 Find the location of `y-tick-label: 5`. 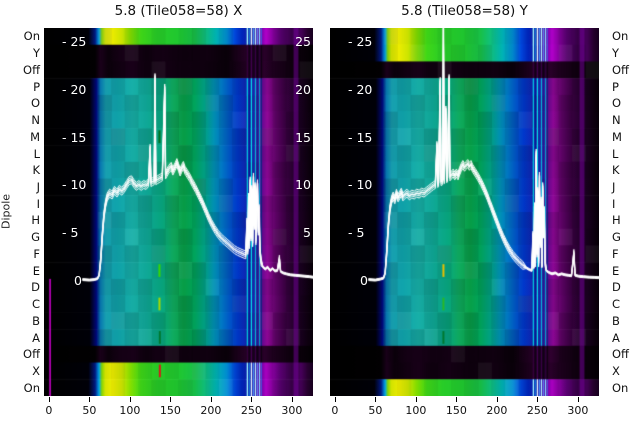

y-tick-label: 5 is located at coordinates (307, 233).